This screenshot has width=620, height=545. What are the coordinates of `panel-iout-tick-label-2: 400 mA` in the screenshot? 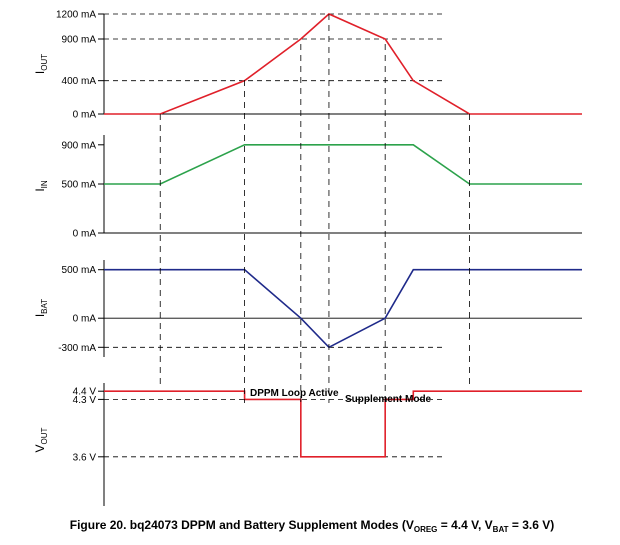 It's located at (79, 81).